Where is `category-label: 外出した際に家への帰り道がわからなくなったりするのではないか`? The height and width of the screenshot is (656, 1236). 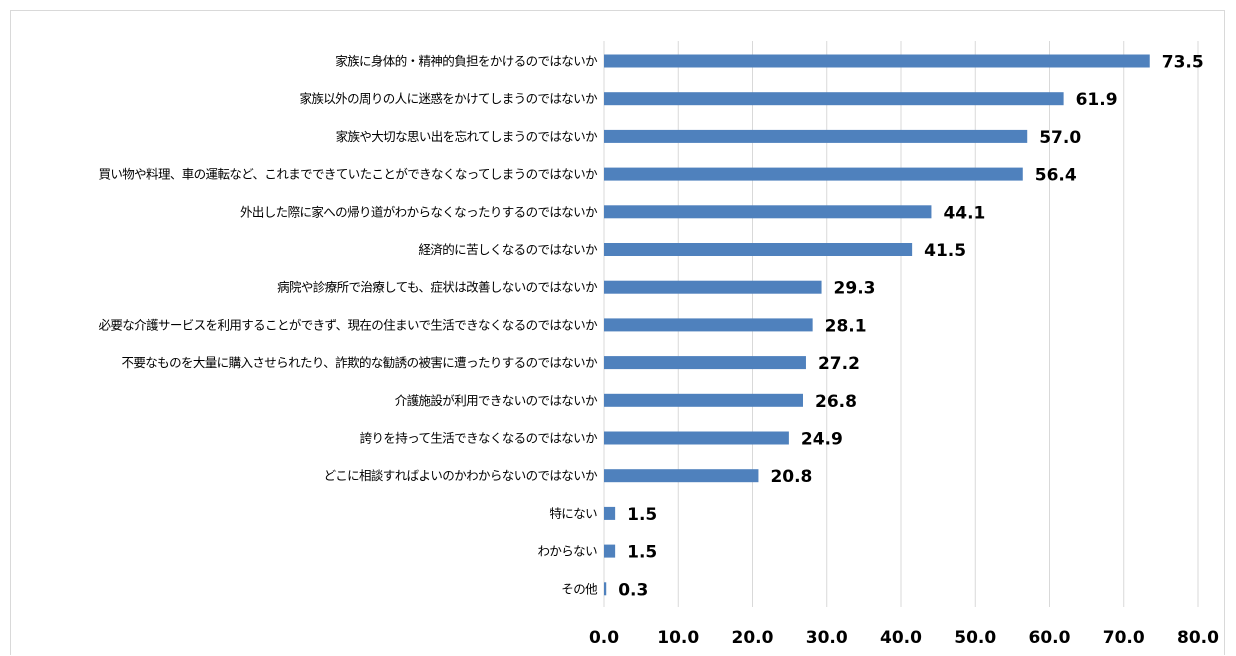 category-label: 外出した際に家への帰り道がわからなくなったりするのではないか is located at coordinates (419, 211).